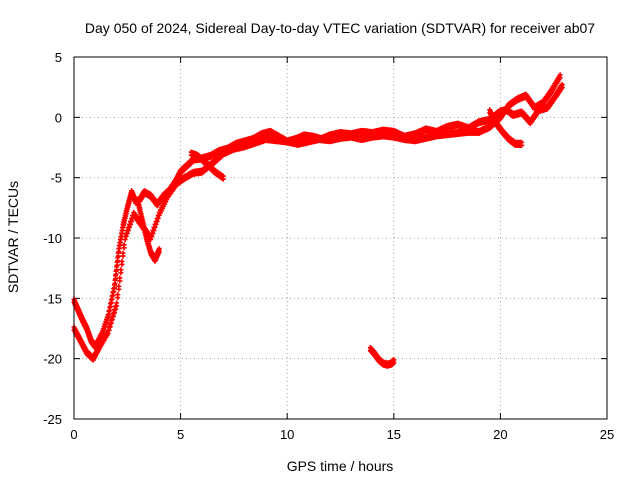 Image resolution: width=640 pixels, height=480 pixels. I want to click on series-isolated, so click(382, 357).